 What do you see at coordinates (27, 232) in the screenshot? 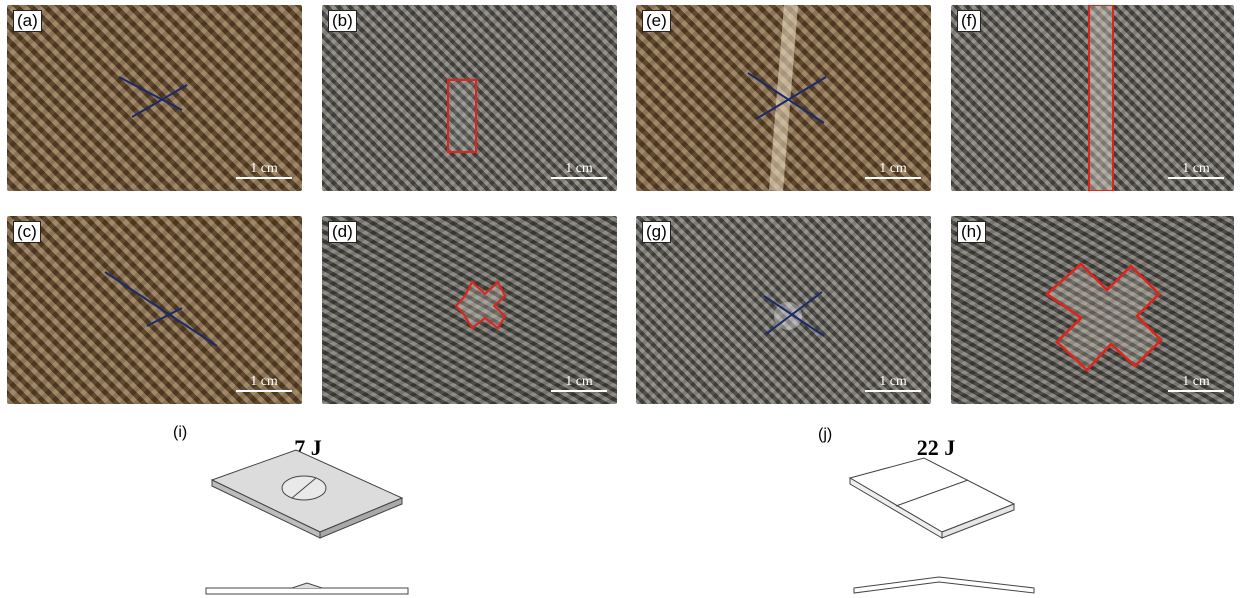
I see `panel-label: (c)` at bounding box center [27, 232].